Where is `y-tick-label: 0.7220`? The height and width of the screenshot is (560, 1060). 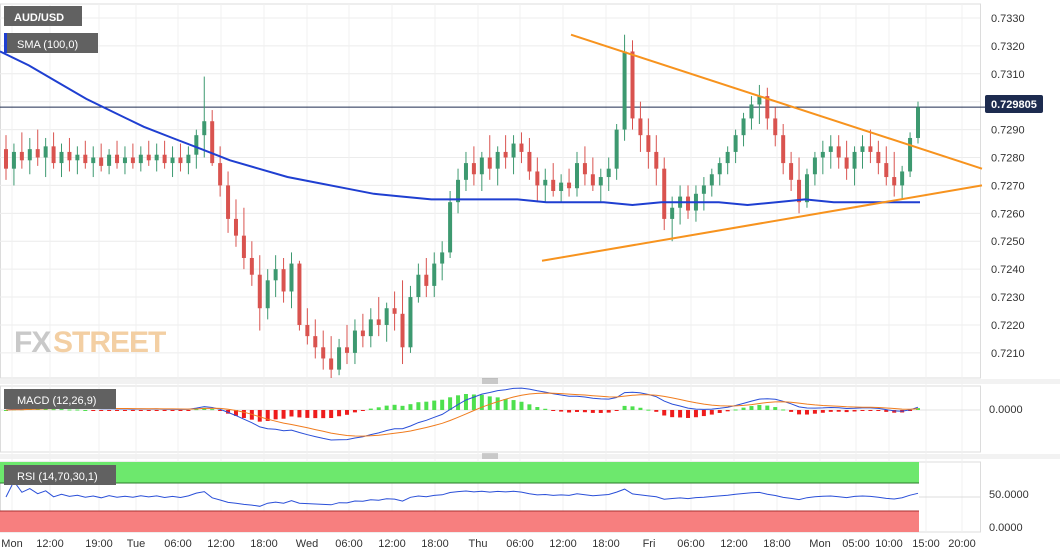
y-tick-label: 0.7220 is located at coordinates (1008, 326).